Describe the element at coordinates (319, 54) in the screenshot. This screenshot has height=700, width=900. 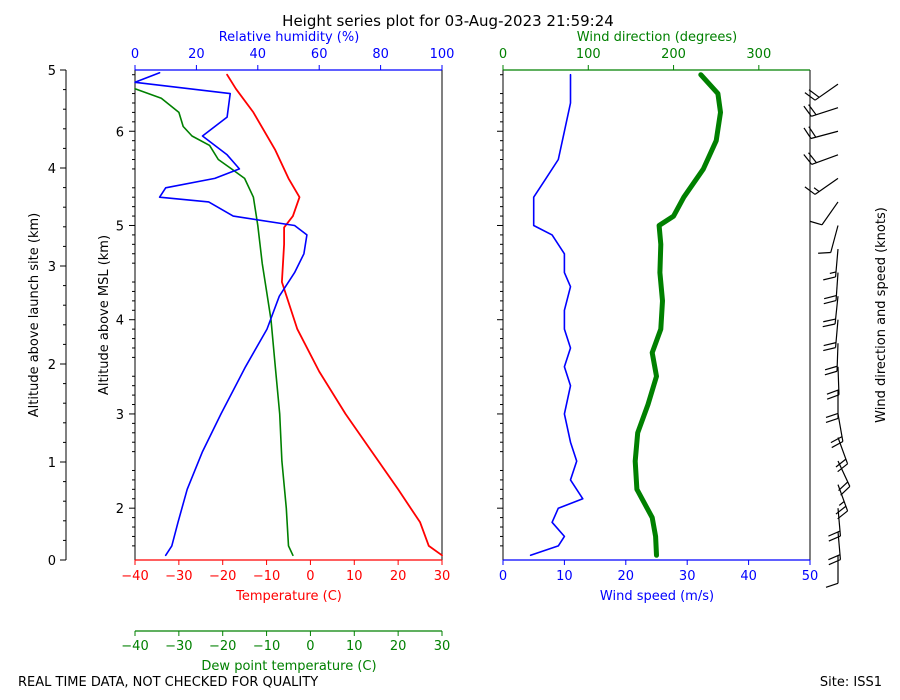
I see `humidity-tick-label: 60` at that location.